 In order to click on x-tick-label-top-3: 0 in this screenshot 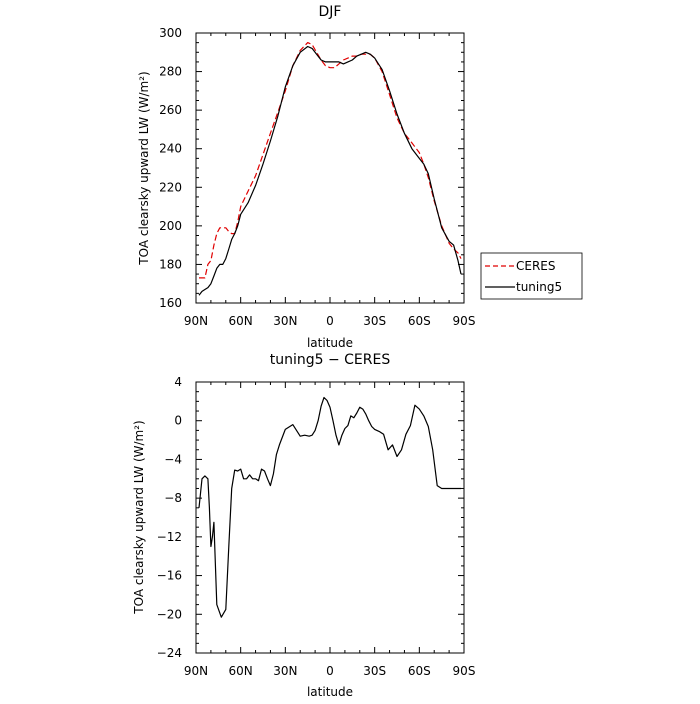, I will do `click(330, 321)`.